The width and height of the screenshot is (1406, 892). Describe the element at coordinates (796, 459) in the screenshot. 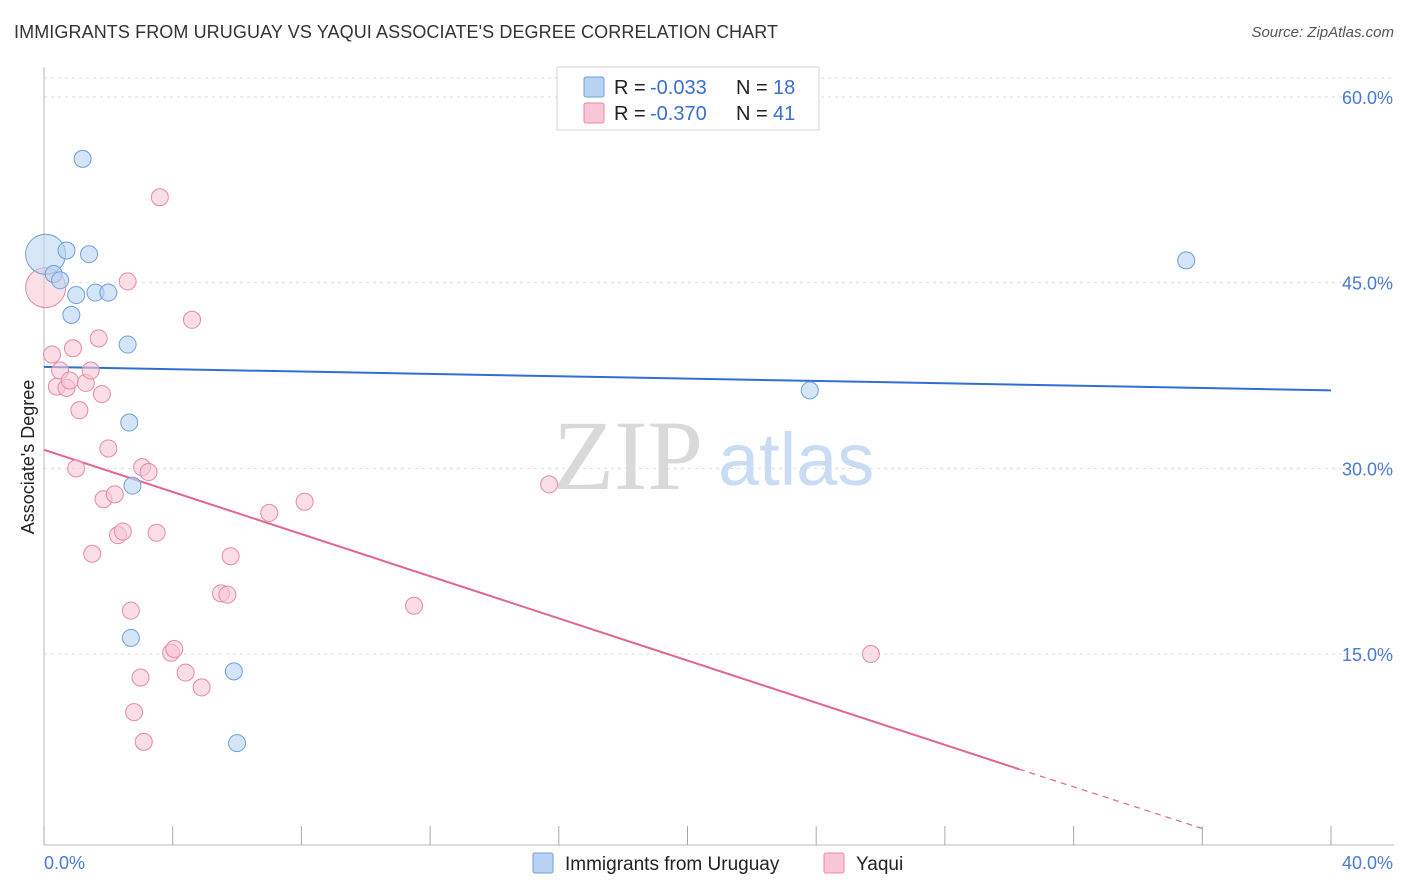

I see `watermark-atlas: atlas` at that location.